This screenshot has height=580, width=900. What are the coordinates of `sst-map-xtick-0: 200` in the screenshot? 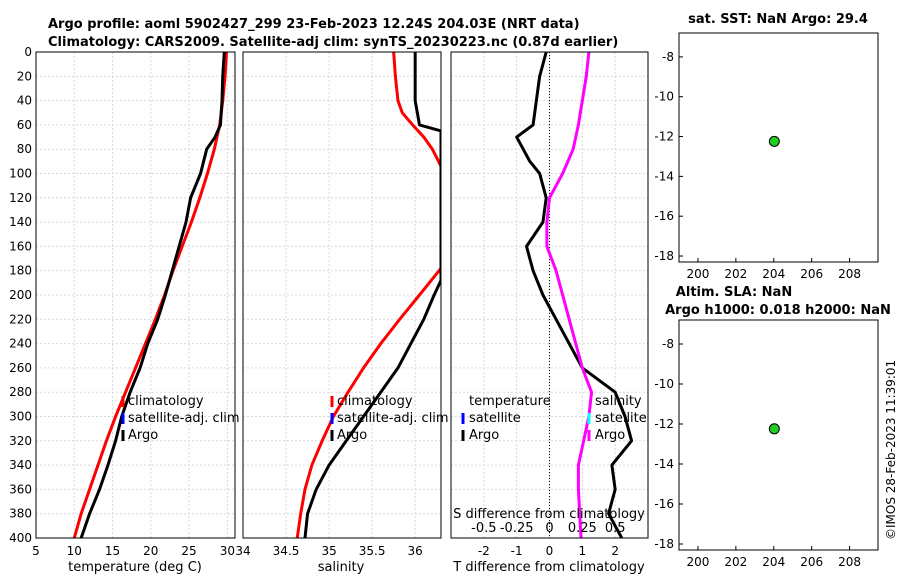 It's located at (697, 274).